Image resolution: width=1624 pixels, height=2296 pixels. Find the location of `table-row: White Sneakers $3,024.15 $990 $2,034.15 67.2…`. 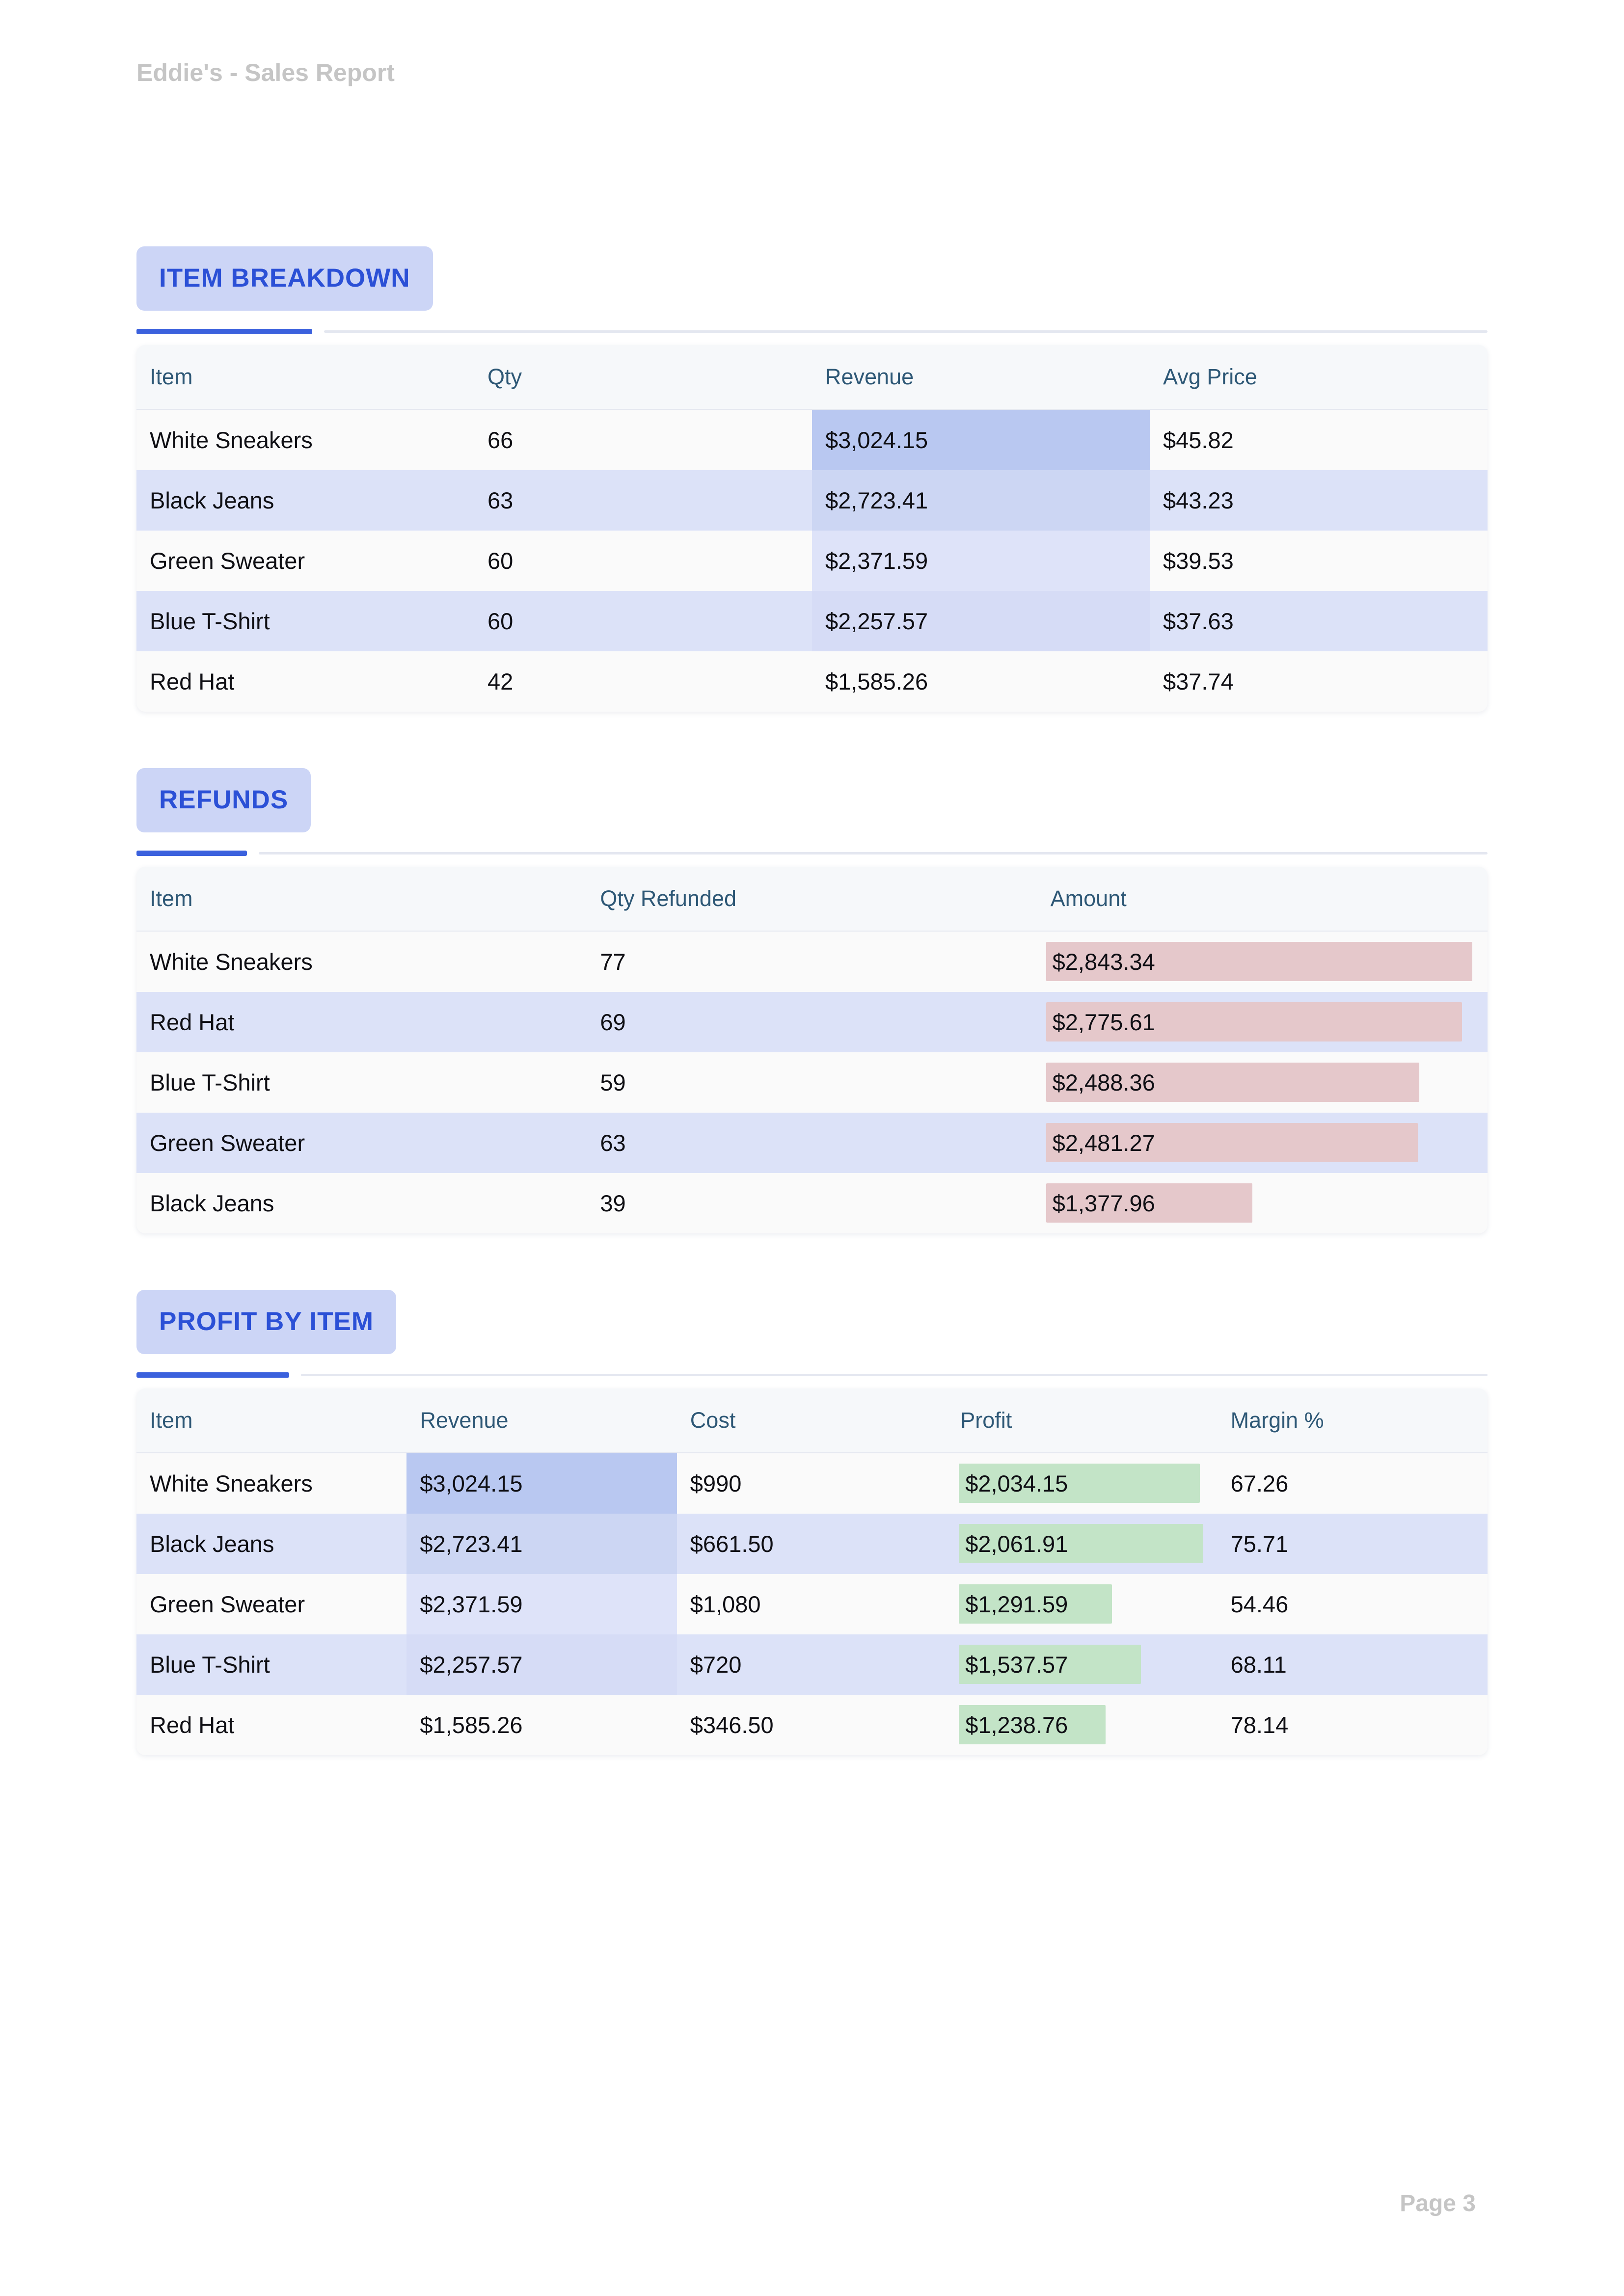

table-row: White Sneakers $3,024.15 $990 $2,034.15 67.2… is located at coordinates (812, 1483).